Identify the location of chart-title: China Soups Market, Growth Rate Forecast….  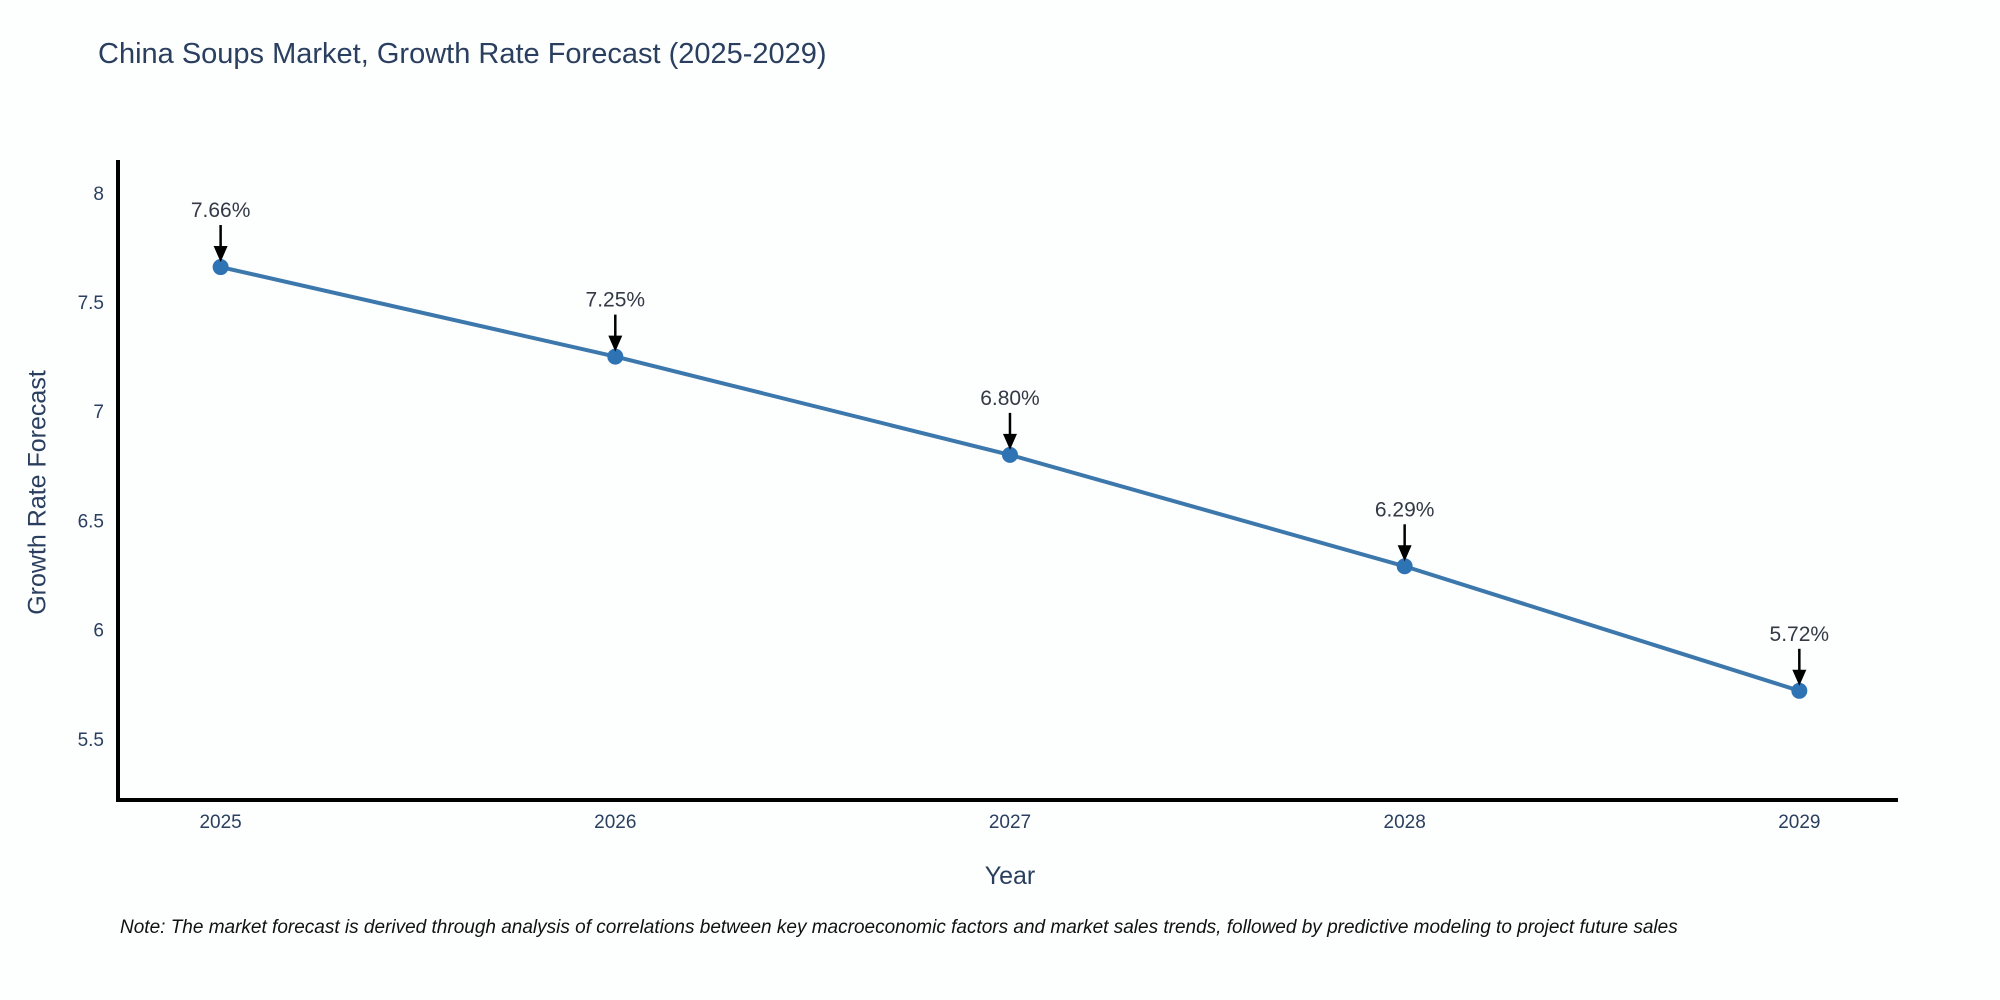
(462, 54).